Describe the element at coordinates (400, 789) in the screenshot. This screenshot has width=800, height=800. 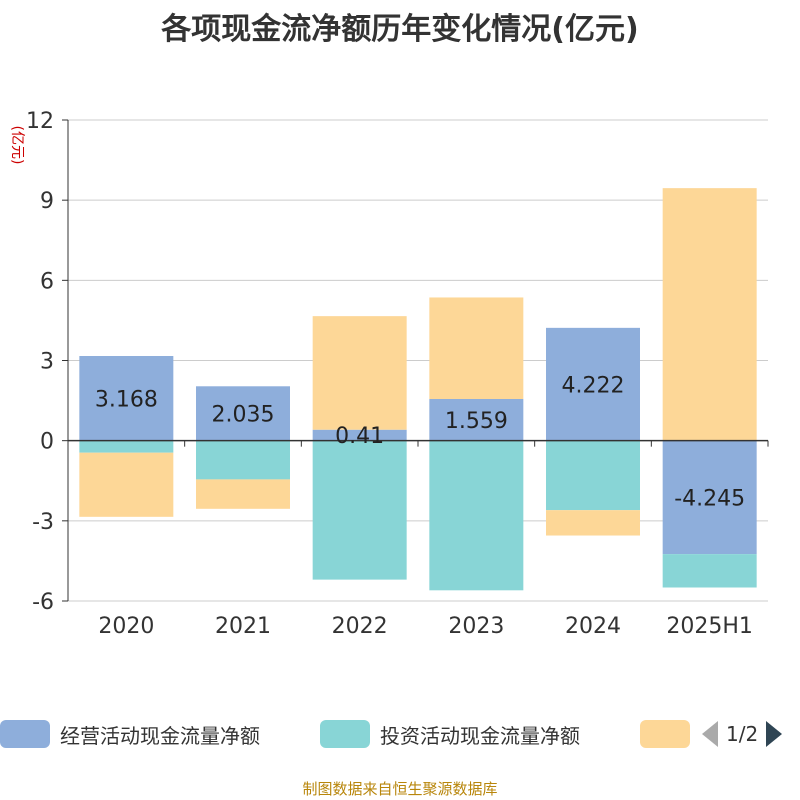
I see `source-note: 制图数据来自恒生聚源数据库` at that location.